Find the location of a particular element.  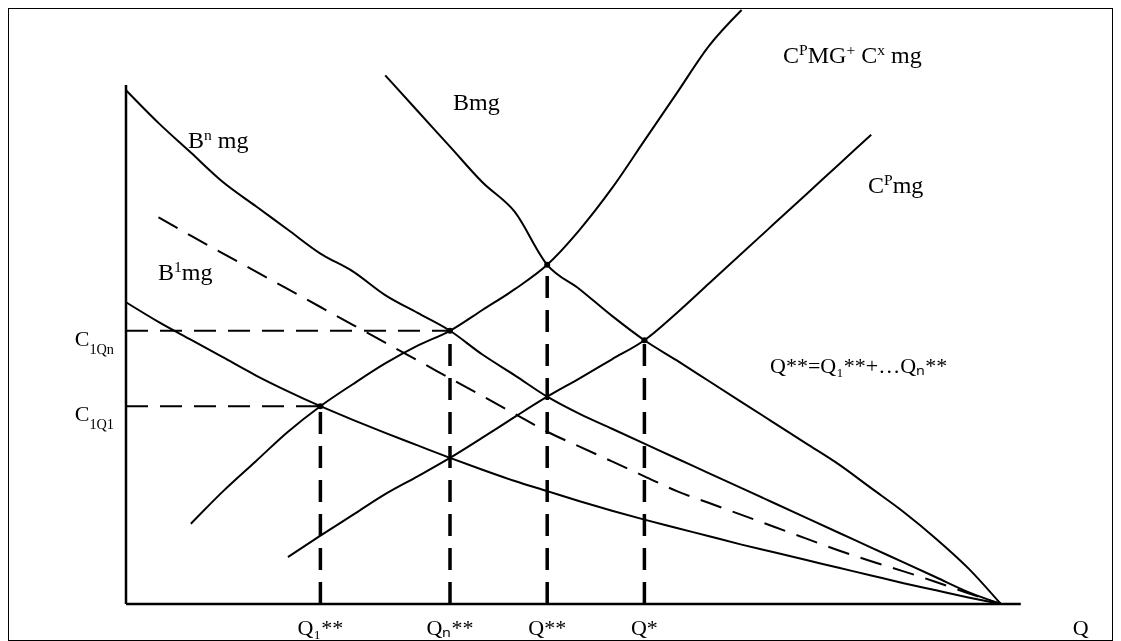

annotation: Q**=Q₁**+…Qₙ** is located at coordinates (859, 365).